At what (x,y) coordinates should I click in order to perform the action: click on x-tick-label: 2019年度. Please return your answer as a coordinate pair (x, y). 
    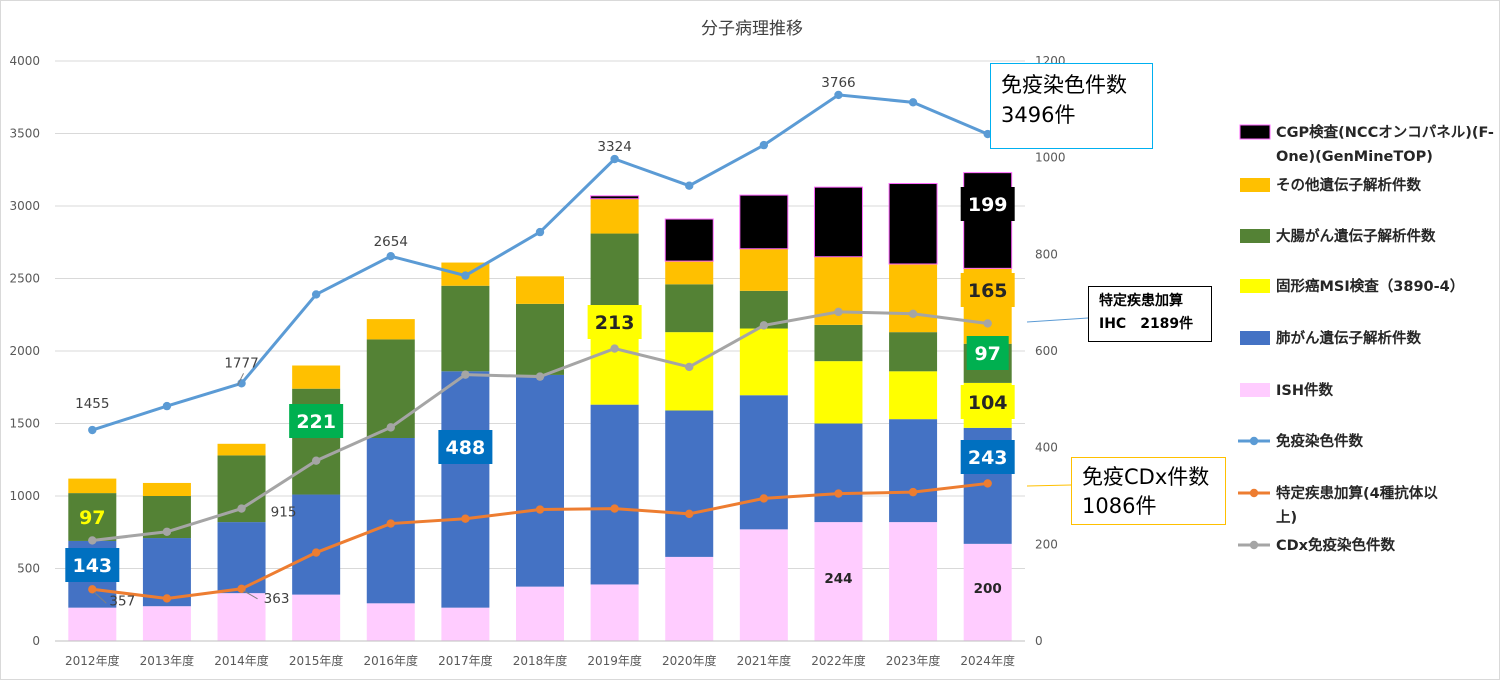
    Looking at the image, I should click on (614, 660).